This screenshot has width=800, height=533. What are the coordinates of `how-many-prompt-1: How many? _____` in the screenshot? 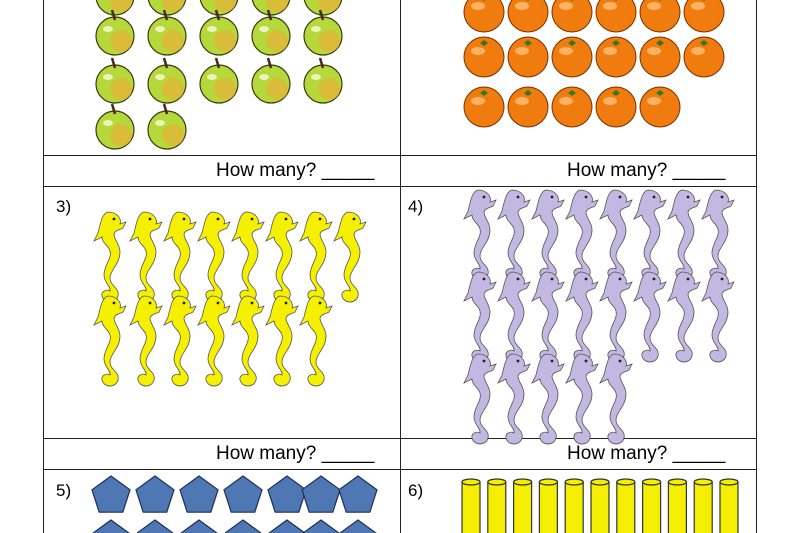 It's located at (295, 170).